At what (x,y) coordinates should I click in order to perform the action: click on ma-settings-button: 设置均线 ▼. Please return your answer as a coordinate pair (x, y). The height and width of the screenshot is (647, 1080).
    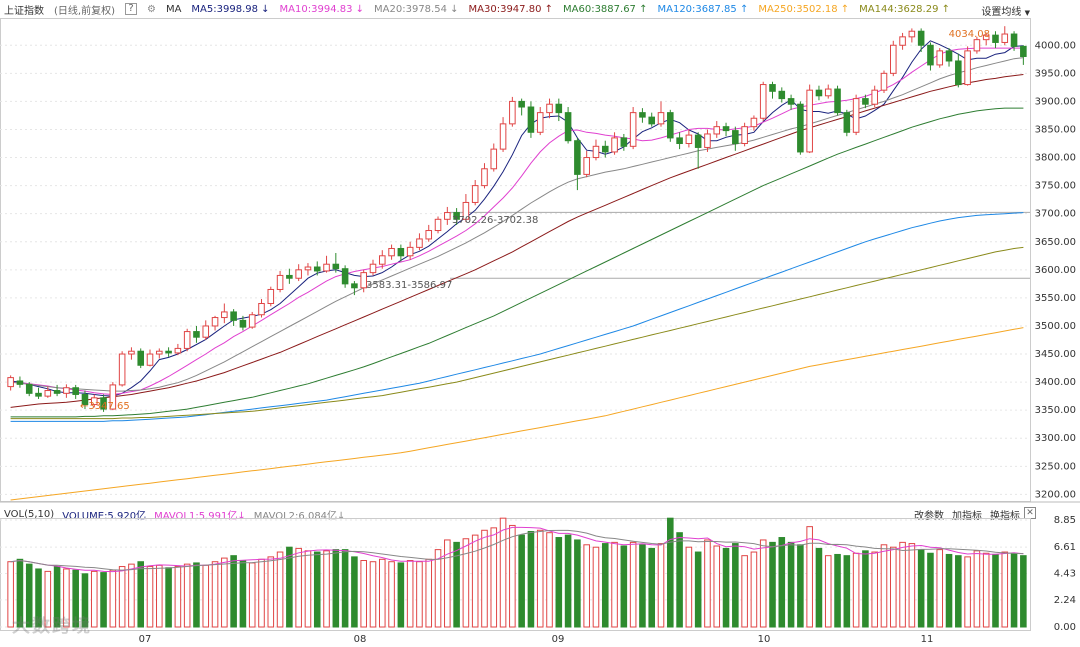
    Looking at the image, I should click on (1005, 12).